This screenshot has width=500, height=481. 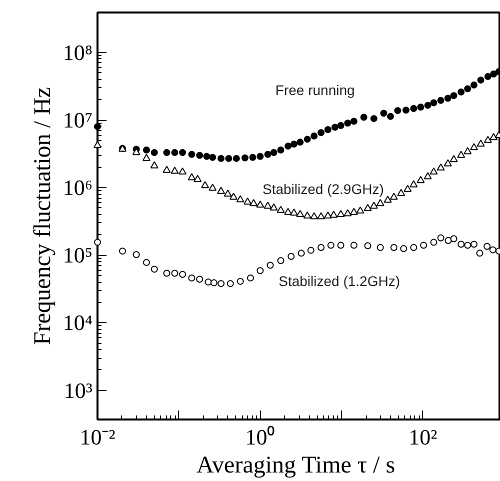 What do you see at coordinates (77, 120) in the screenshot?
I see `y-tick-label: 10⁷` at bounding box center [77, 120].